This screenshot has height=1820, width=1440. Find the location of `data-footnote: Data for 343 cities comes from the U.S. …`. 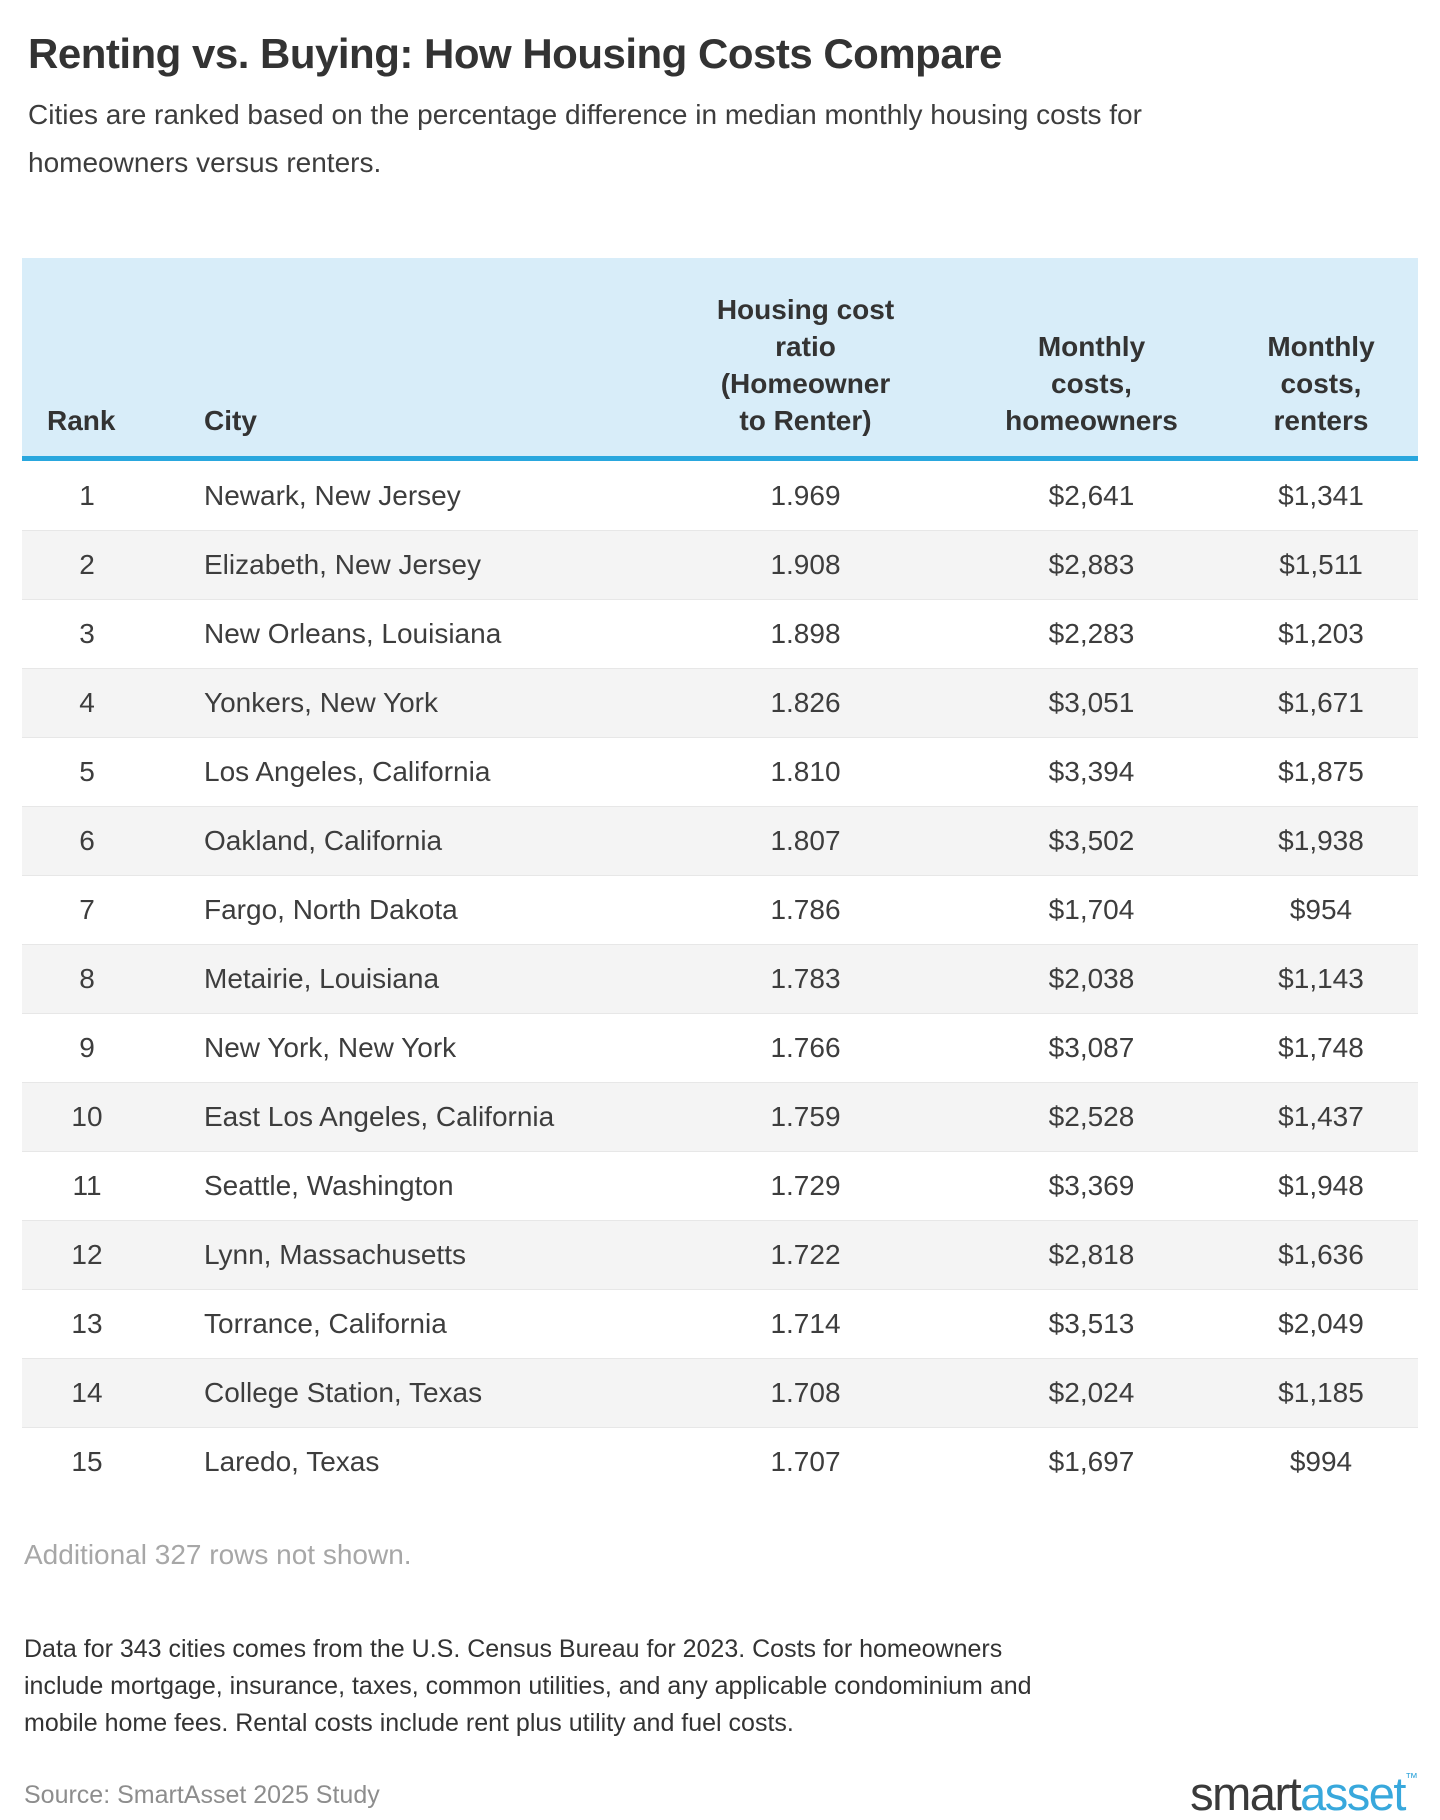

data-footnote: Data for 343 cities comes from the U.S. … is located at coordinates (528, 1686).